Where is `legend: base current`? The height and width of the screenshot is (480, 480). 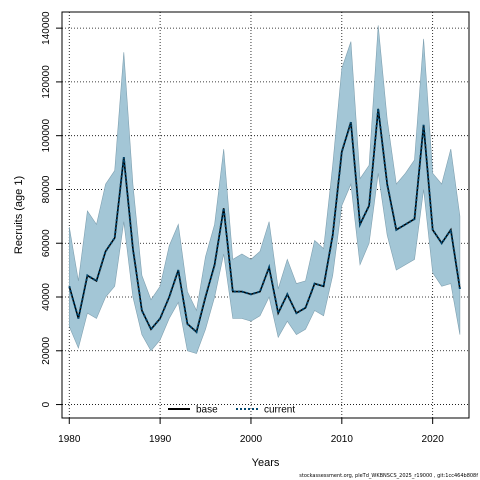 legend: base current is located at coordinates (231, 410).